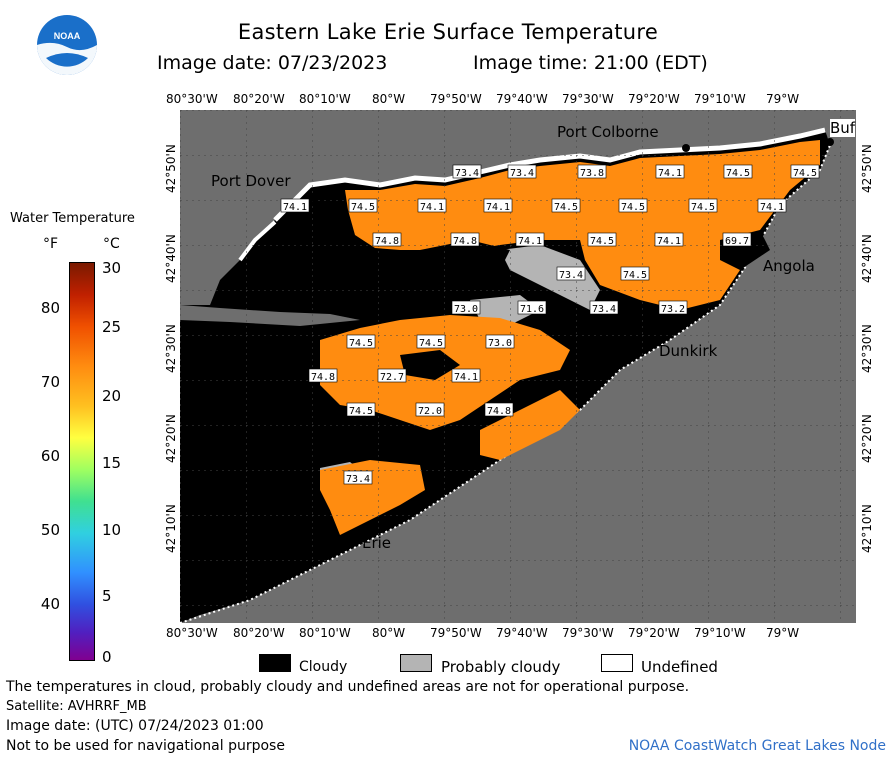 Image resolution: width=896 pixels, height=763 pixels. I want to click on svg-text: 73.8, so click(592, 173).